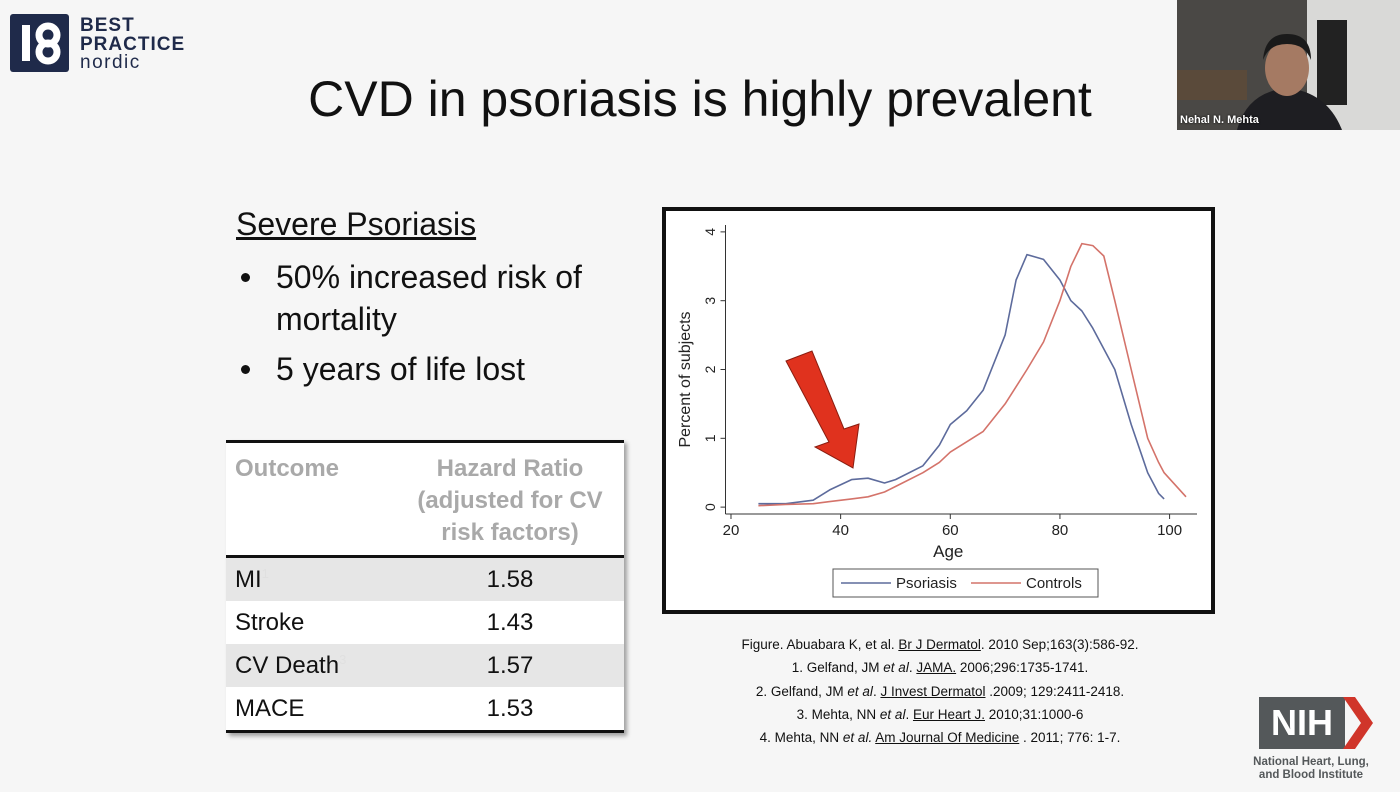  What do you see at coordinates (710, 438) in the screenshot?
I see `y-tick-label: 1` at bounding box center [710, 438].